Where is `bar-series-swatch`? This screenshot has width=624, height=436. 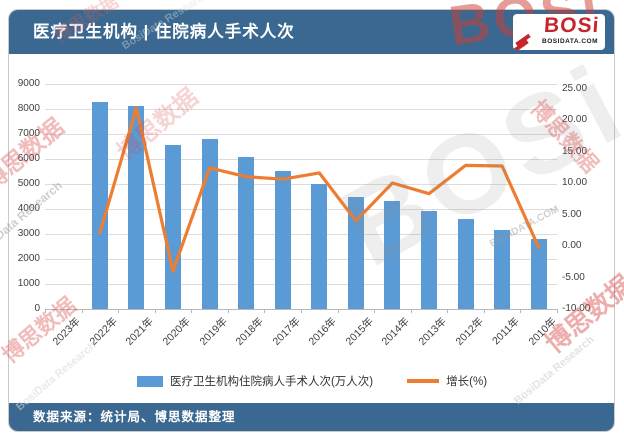
bar-series-swatch is located at coordinates (149, 381).